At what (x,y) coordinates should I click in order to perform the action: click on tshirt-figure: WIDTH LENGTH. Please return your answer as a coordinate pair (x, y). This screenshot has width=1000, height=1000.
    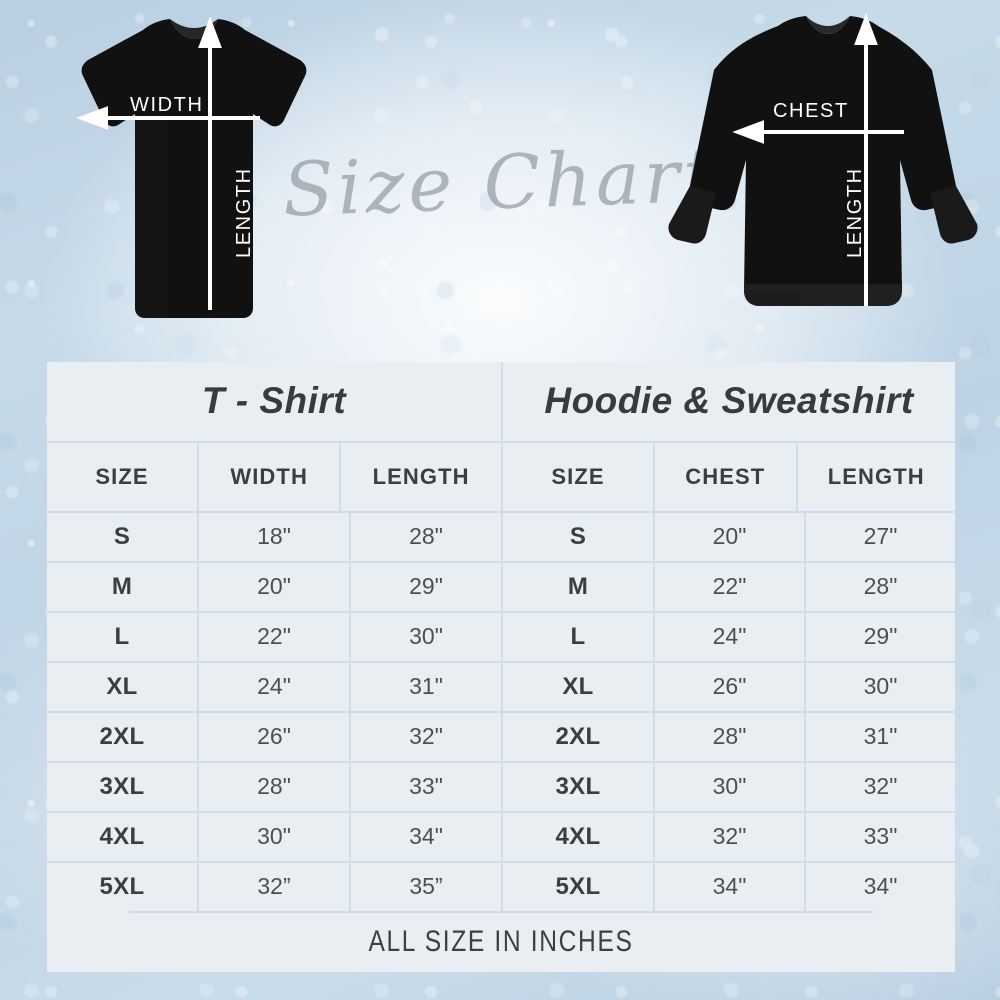
    Looking at the image, I should click on (193, 178).